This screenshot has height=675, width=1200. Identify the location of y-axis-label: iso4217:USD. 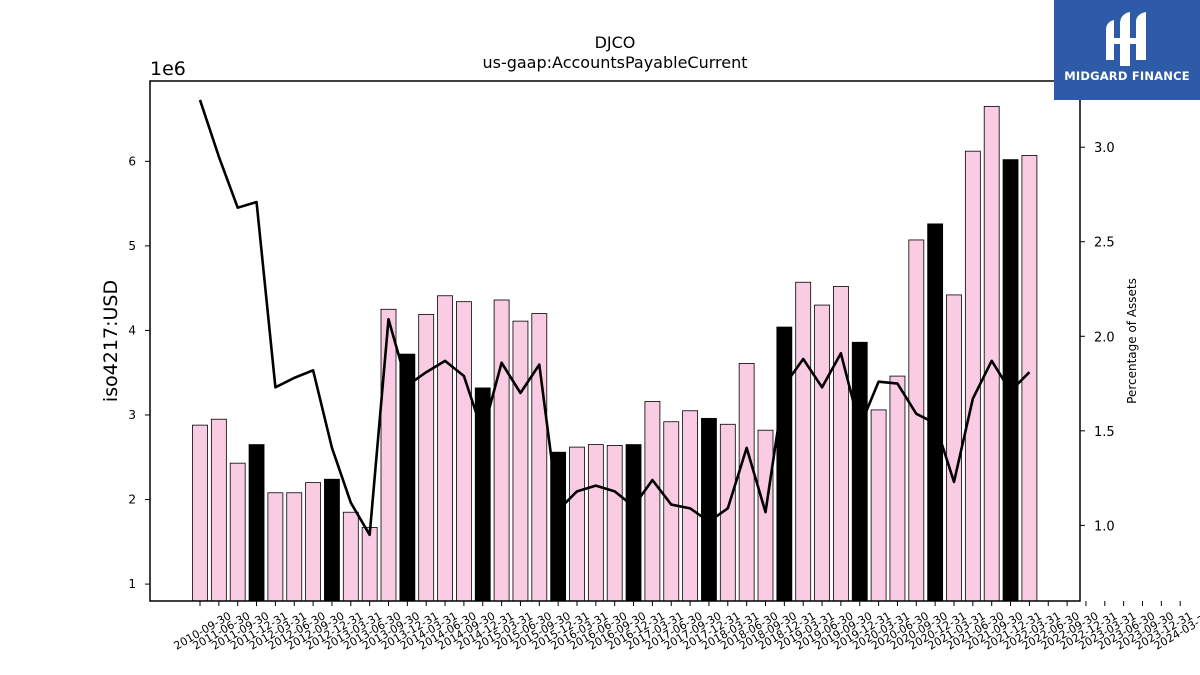
(111, 341).